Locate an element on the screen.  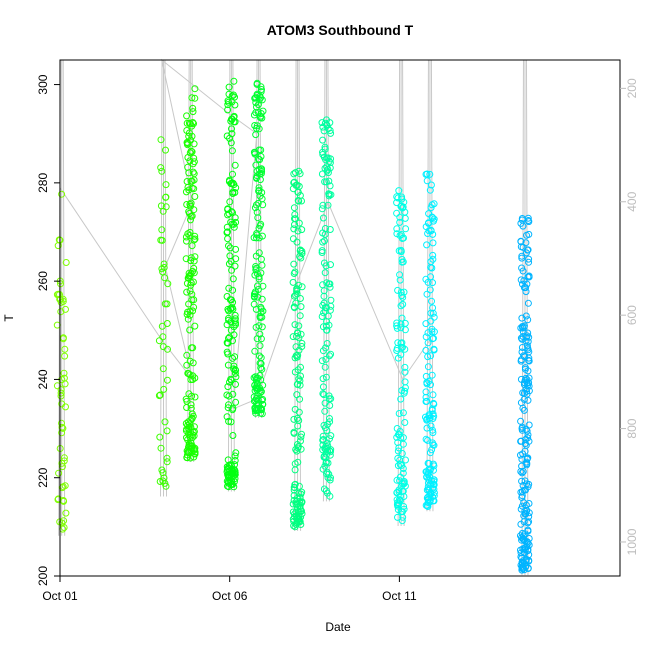
y-axis-label: T is located at coordinates (9, 318).